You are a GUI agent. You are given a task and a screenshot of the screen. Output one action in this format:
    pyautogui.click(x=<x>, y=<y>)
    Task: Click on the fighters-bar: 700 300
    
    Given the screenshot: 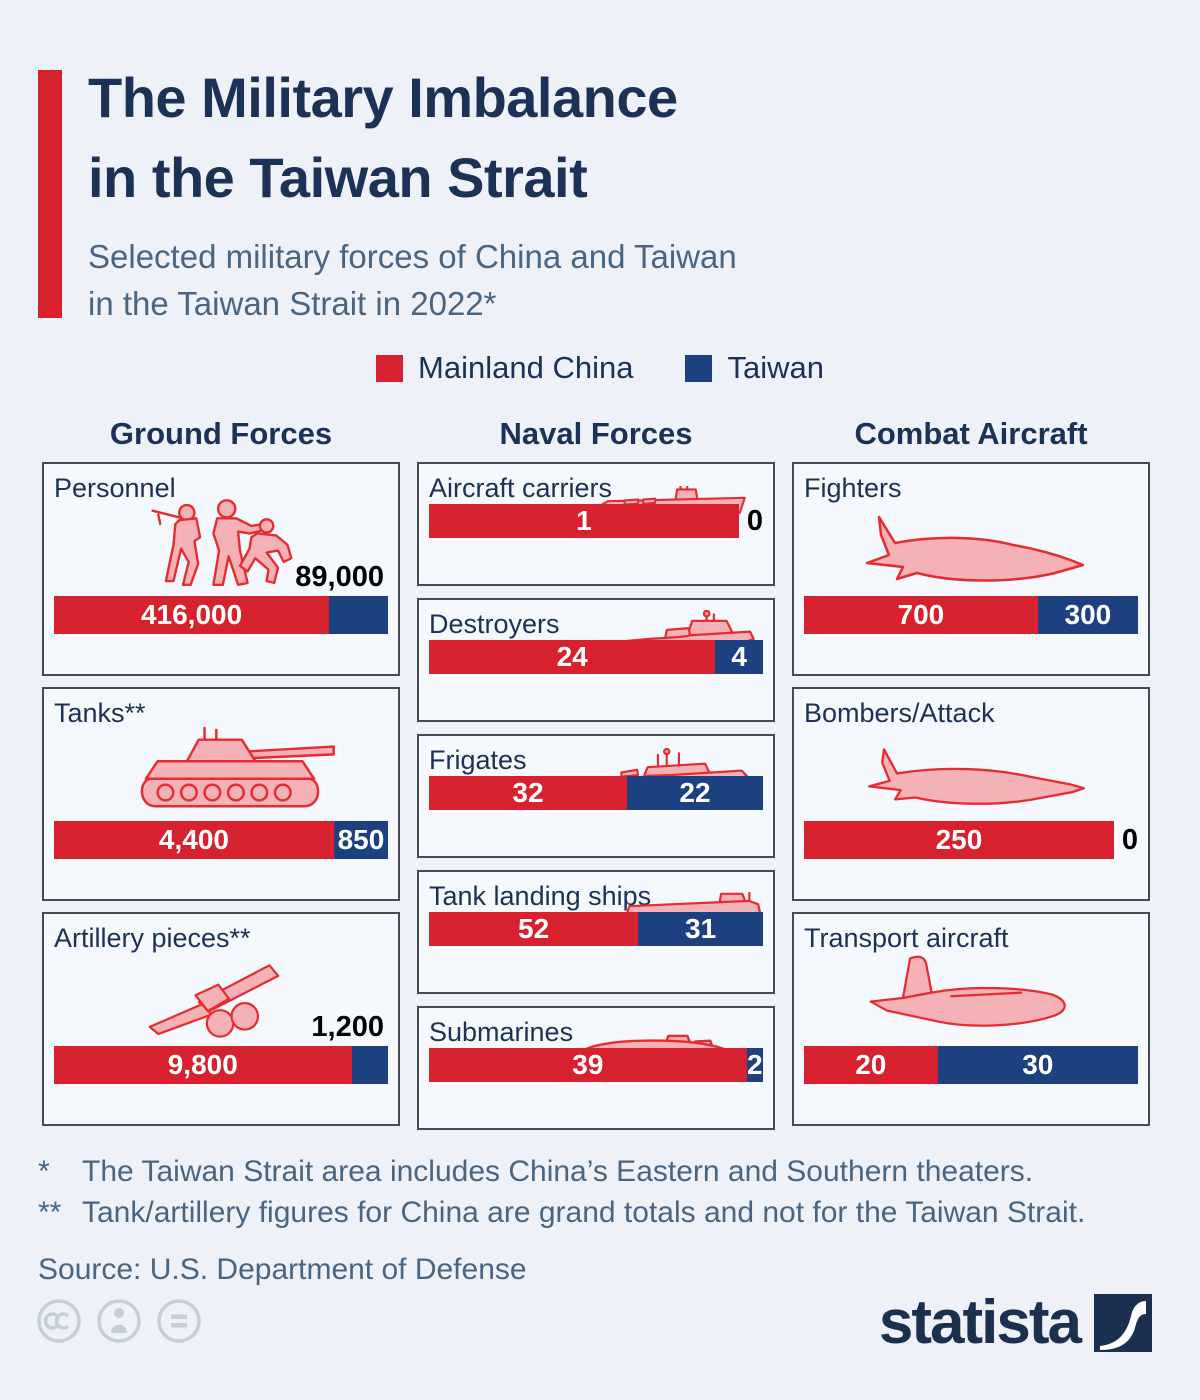 What is the action you would take?
    pyautogui.click(x=971, y=615)
    